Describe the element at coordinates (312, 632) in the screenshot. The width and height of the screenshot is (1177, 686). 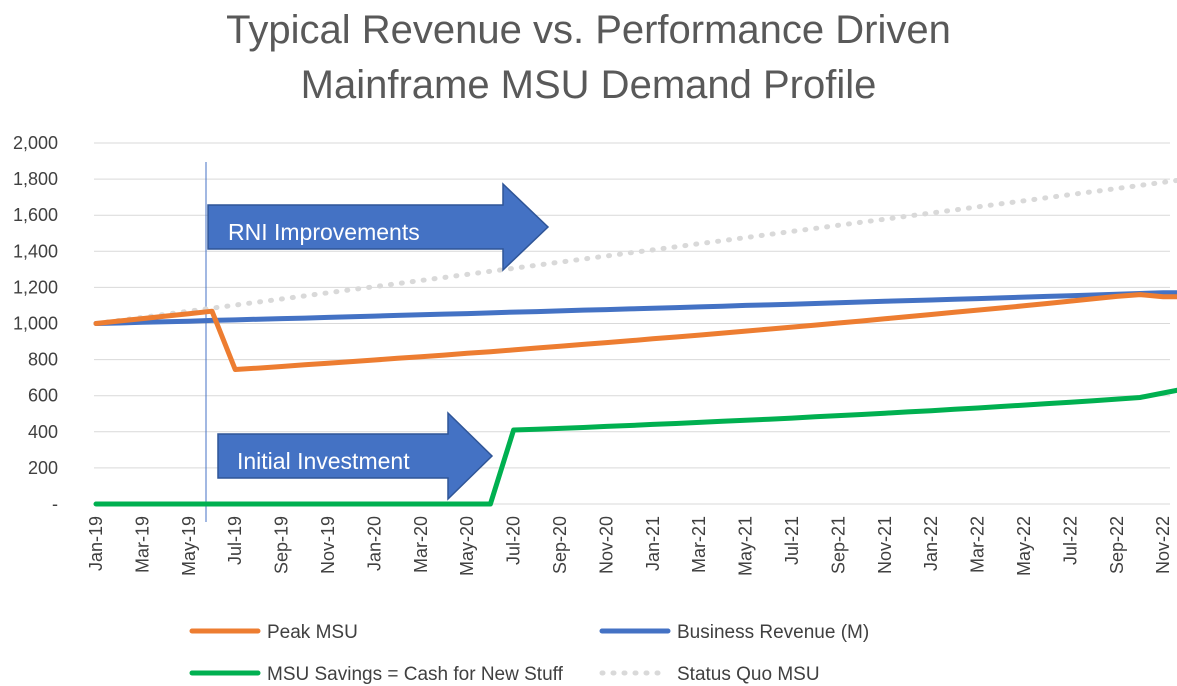
I see `legend-label: Peak MSU` at that location.